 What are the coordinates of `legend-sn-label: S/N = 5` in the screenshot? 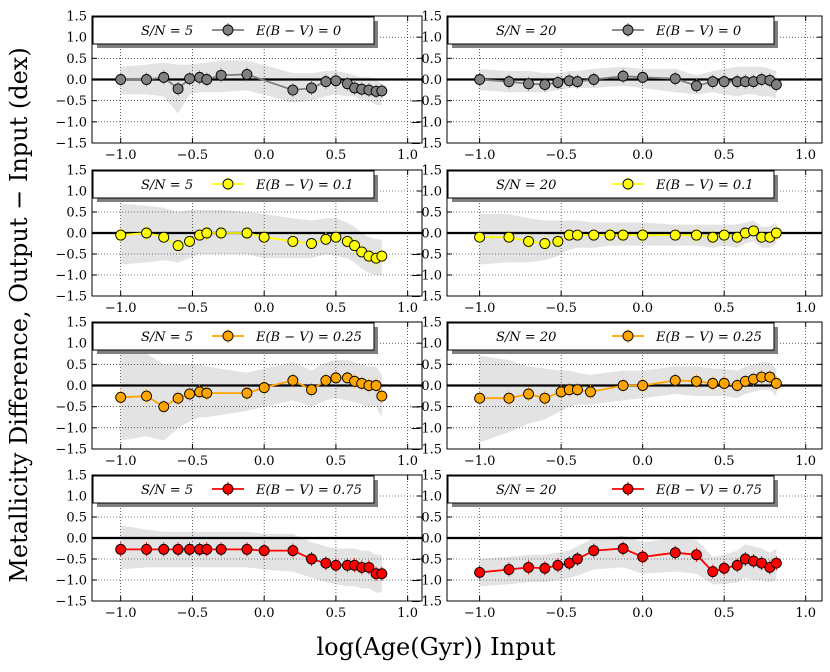 It's located at (167, 337).